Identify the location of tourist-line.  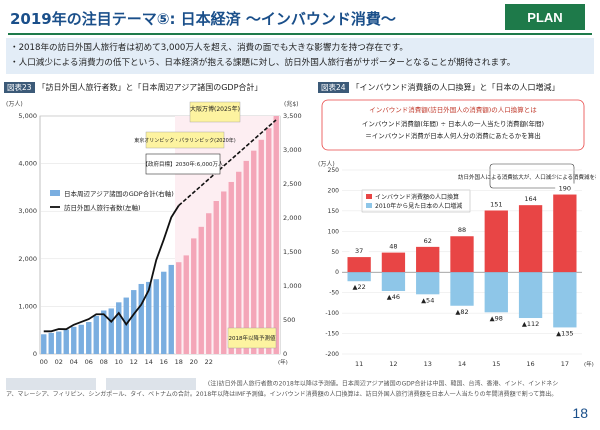
(111, 269).